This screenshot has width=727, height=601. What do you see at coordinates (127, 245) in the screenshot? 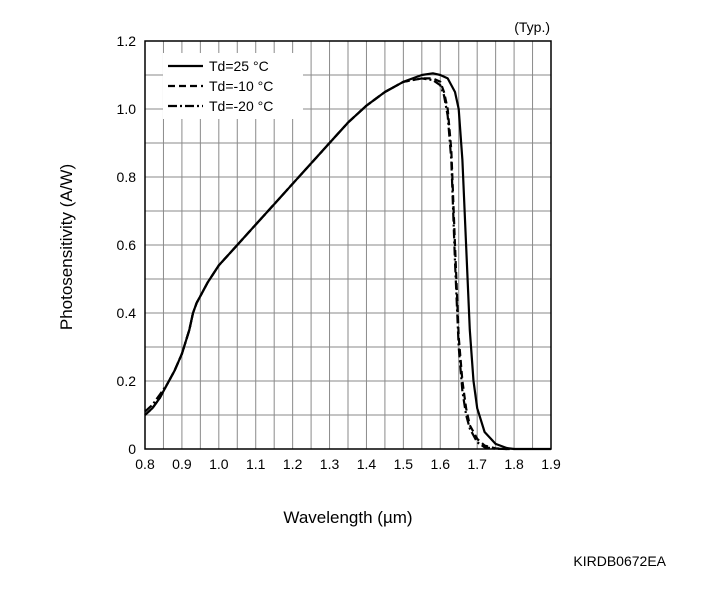
I see `y-tick-label: 0.6` at bounding box center [127, 245].